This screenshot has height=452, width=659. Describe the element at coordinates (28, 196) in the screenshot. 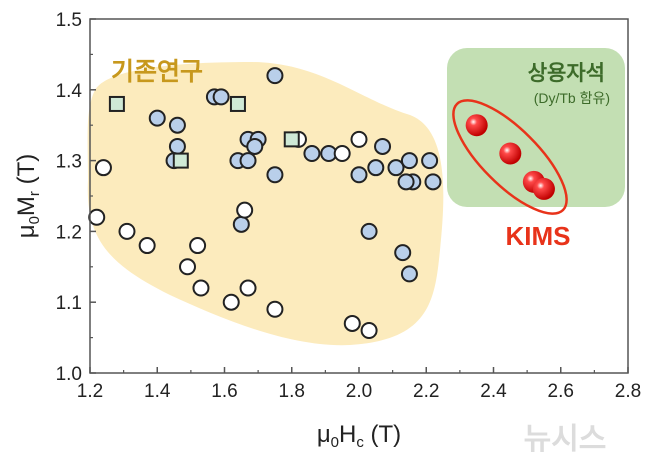

I see `y-axis-label: μ0Mr (T)` at that location.